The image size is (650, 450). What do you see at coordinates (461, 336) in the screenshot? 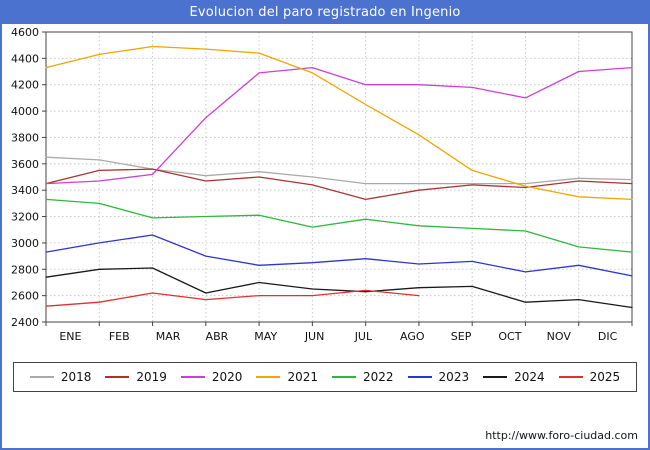
I see `x-axis-label: SEP` at bounding box center [461, 336].